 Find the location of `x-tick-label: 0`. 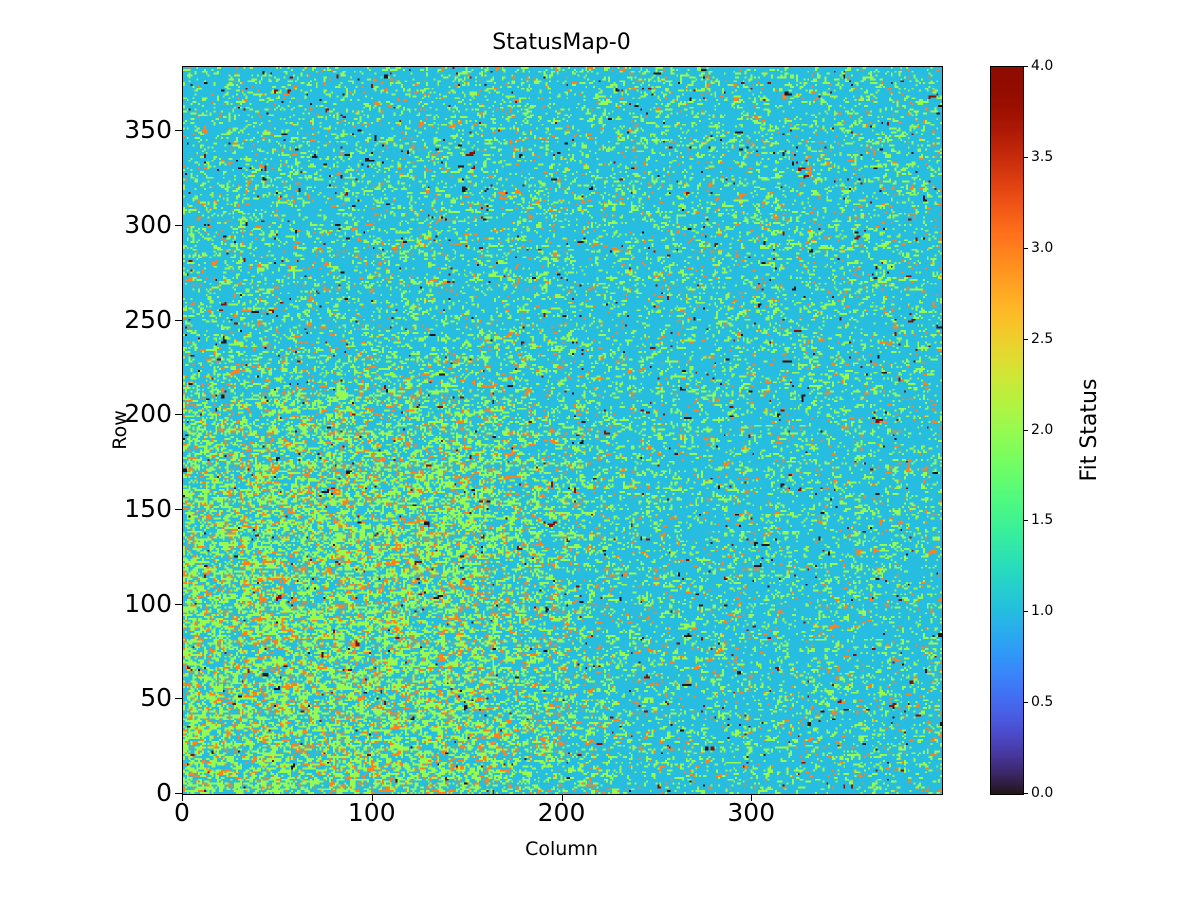

x-tick-label: 0 is located at coordinates (182, 812).